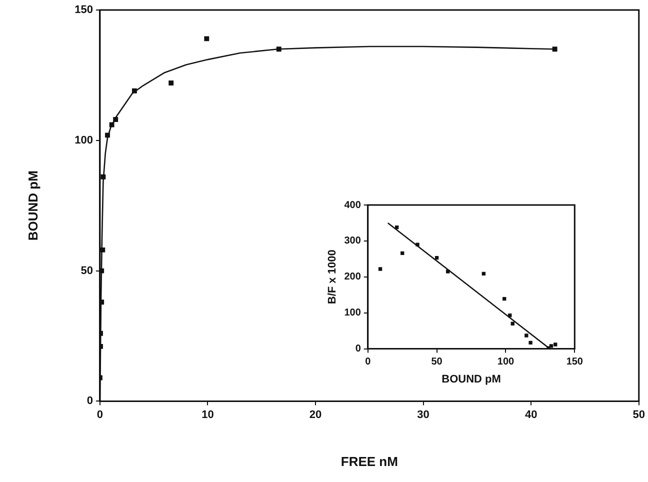 The image size is (648, 482). Describe the element at coordinates (332, 277) in the screenshot. I see `y-axis-title: B/F x 1000` at that location.